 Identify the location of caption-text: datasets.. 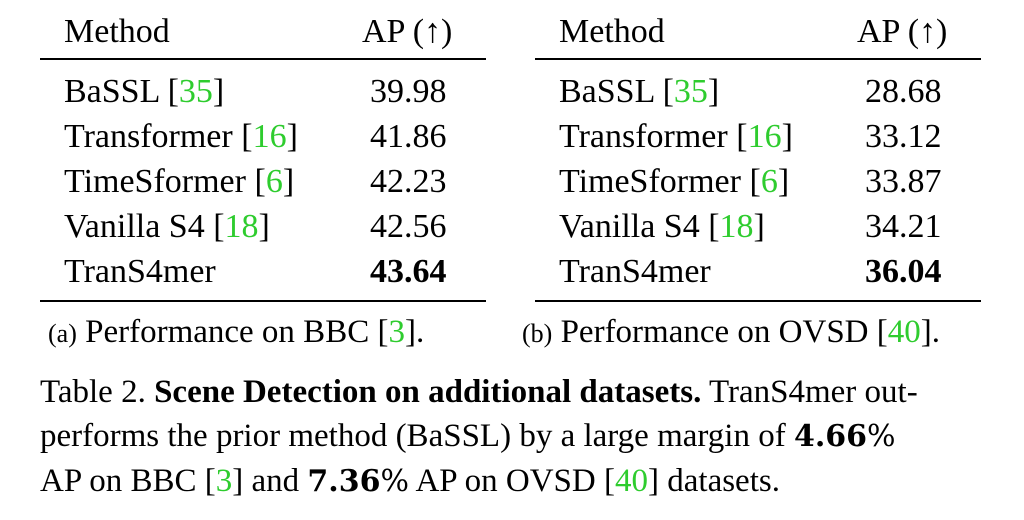
(723, 481).